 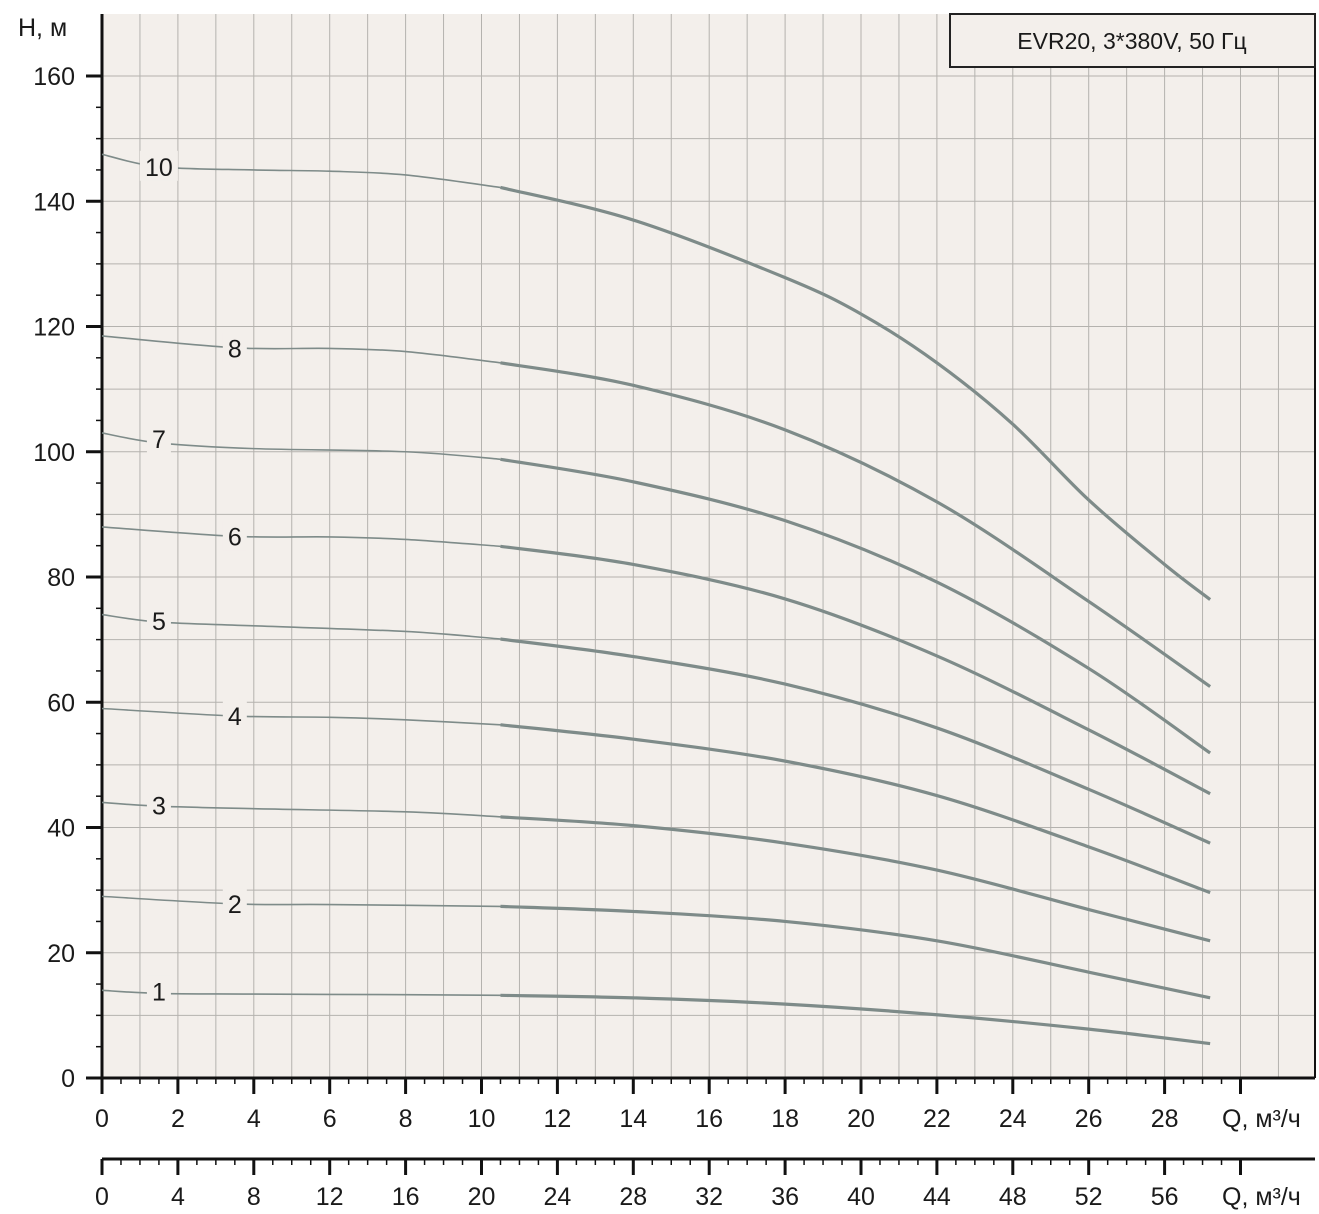 I want to click on x-tick-label: 22, so click(x=937, y=1119).